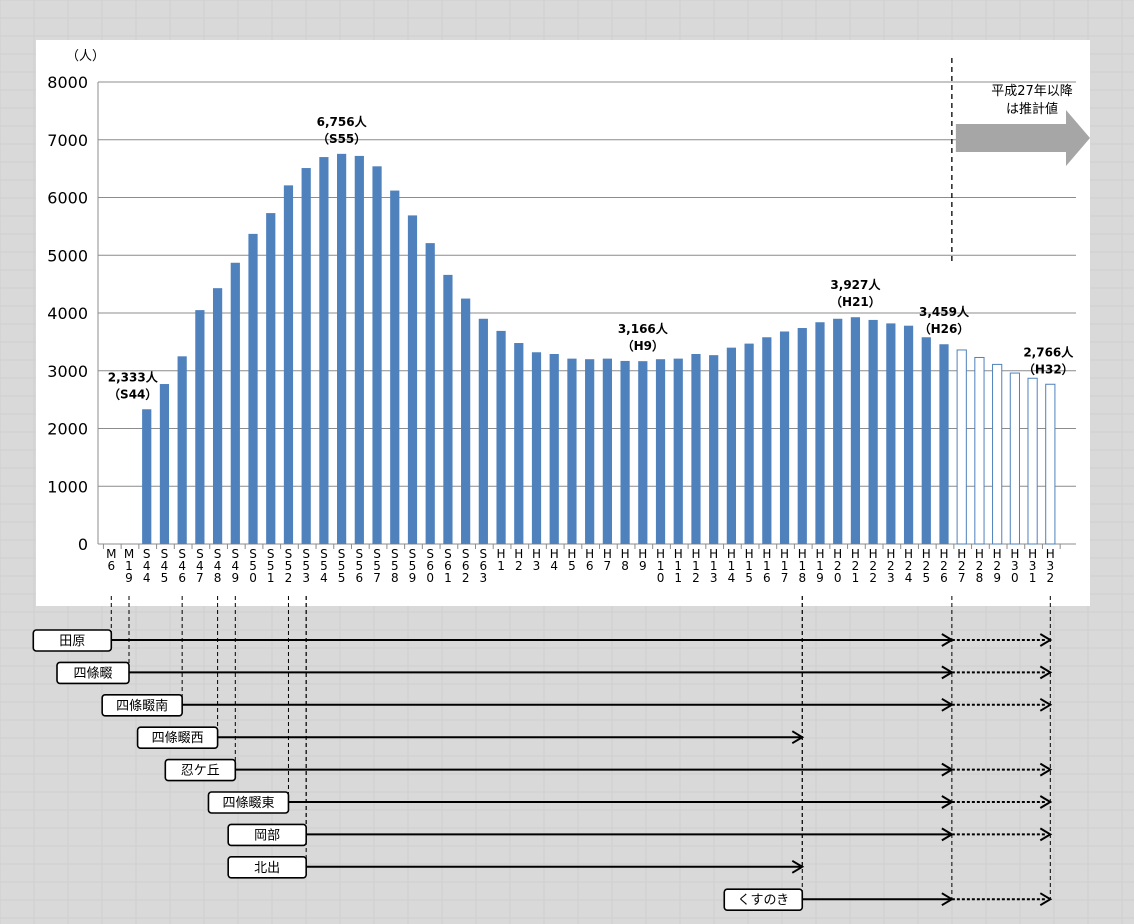 This screenshot has width=1134, height=924. Describe the element at coordinates (855, 301) in the screenshot. I see `data-label: （H21）` at that location.